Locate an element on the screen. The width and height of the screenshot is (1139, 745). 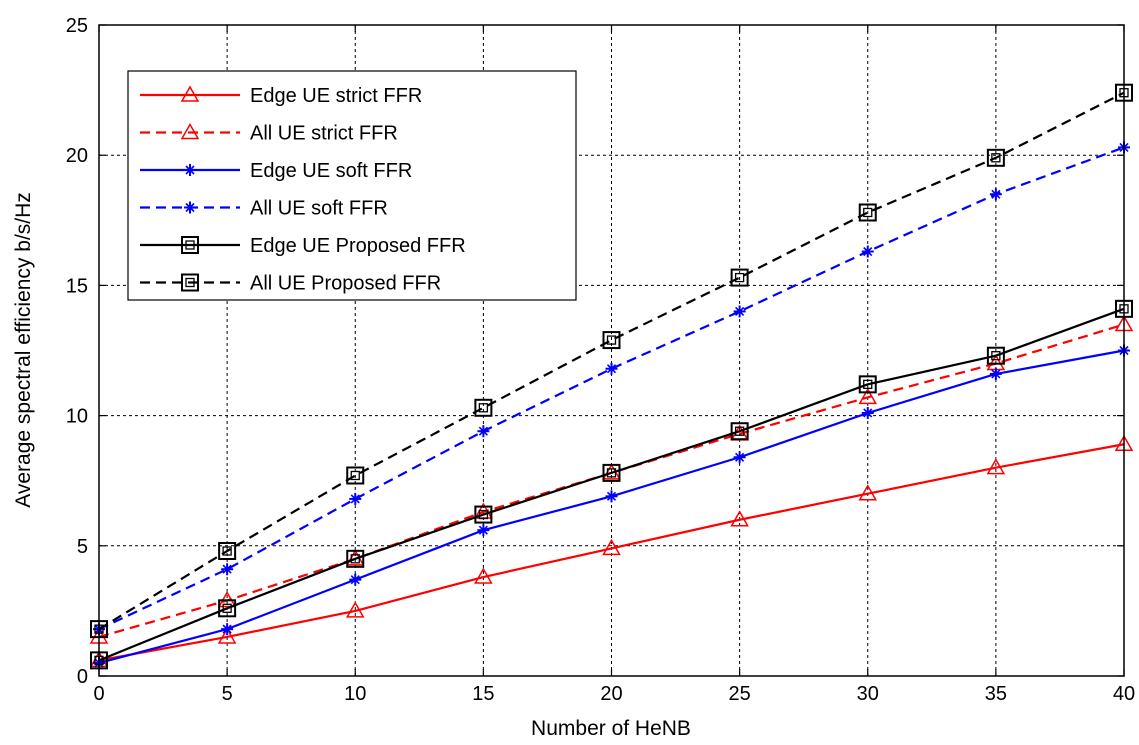
x-tick-label: 10 is located at coordinates (355, 694).